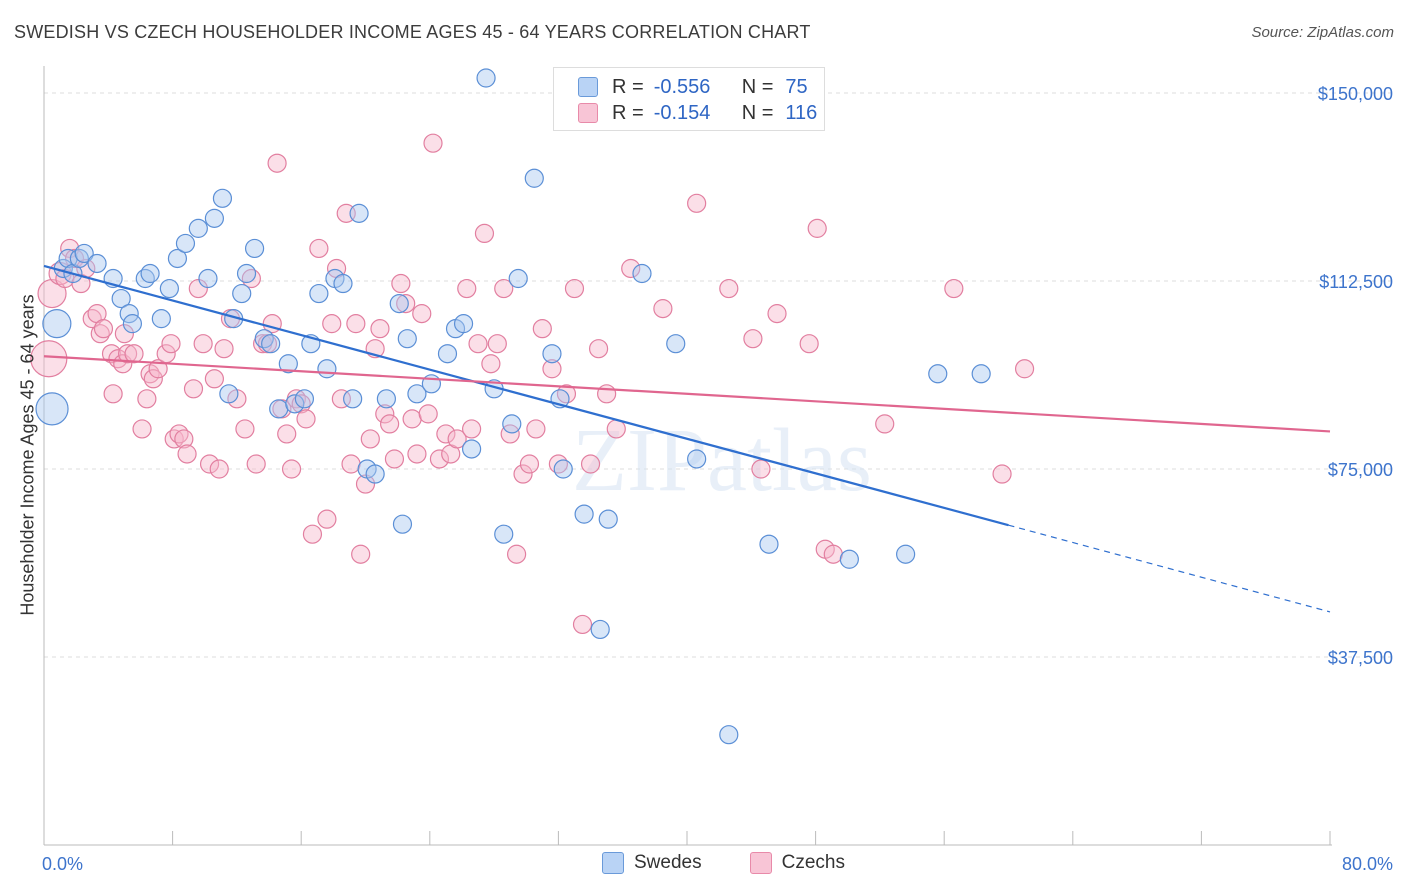 This screenshot has width=1406, height=892. I want to click on y-tick-label: $150,000, so click(1355, 94).